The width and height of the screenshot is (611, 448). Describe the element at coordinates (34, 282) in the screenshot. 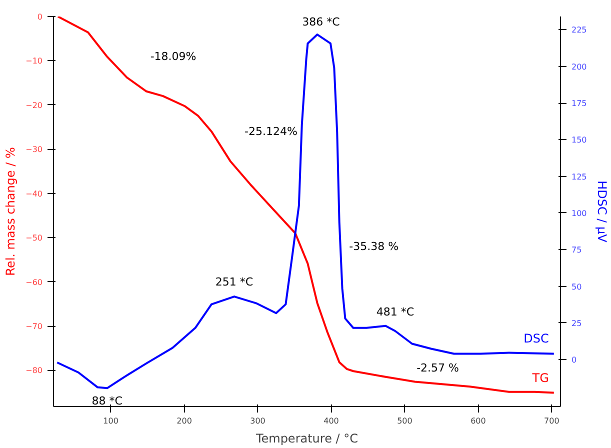

I see `y-tick-label: −60` at that location.